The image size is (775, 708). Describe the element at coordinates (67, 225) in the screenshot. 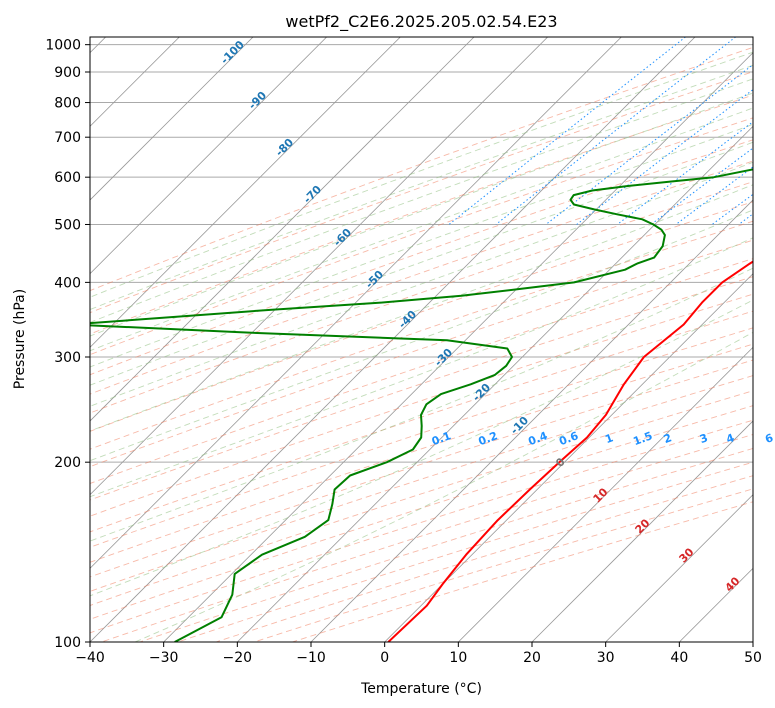

I see `y-tick-label: 500` at that location.